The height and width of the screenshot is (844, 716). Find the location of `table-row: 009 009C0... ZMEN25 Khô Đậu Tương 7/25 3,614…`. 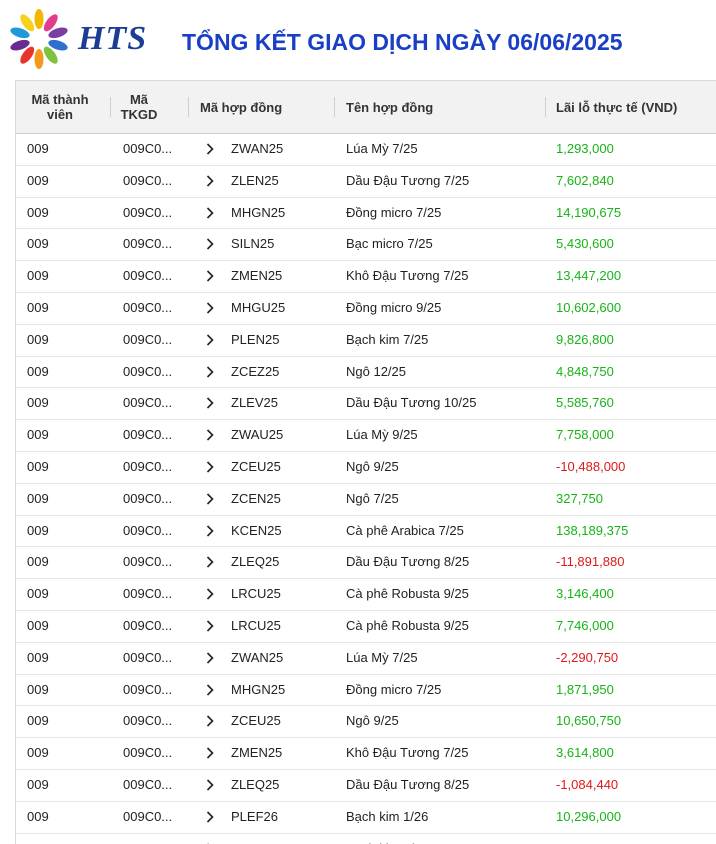

table-row: 009 009C0... ZMEN25 Khô Đậu Tương 7/25 3,614… is located at coordinates (366, 754).